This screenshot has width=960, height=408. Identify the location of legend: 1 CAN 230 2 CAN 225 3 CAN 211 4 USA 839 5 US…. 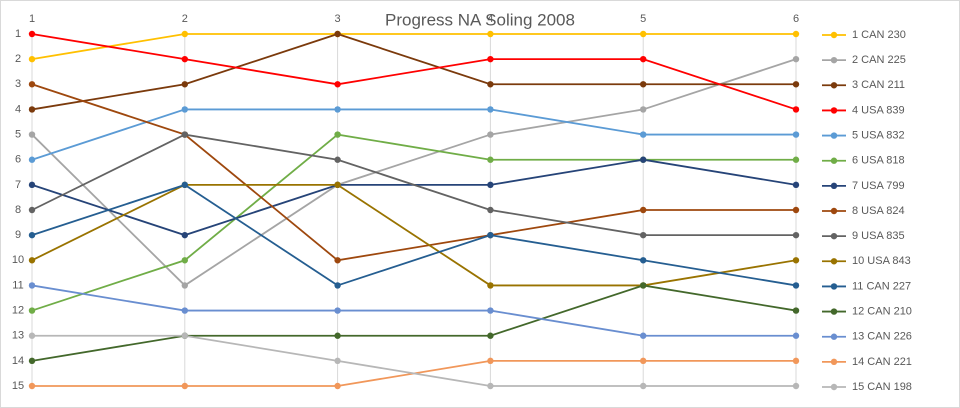
(867, 211).